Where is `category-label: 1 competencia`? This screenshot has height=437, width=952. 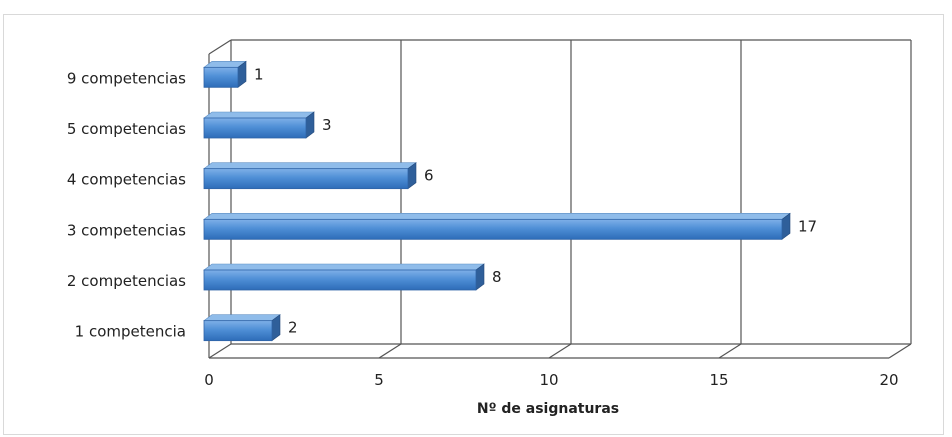 category-label: 1 competencia is located at coordinates (130, 332).